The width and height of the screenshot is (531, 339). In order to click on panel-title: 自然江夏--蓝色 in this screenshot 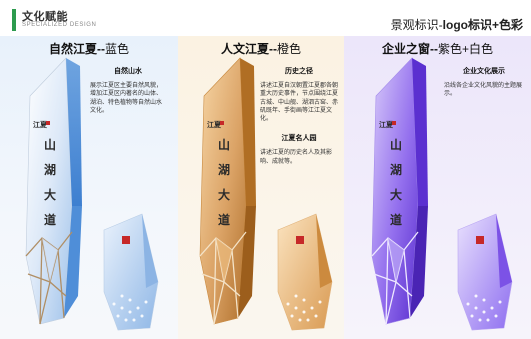, I will do `click(89, 48)`.